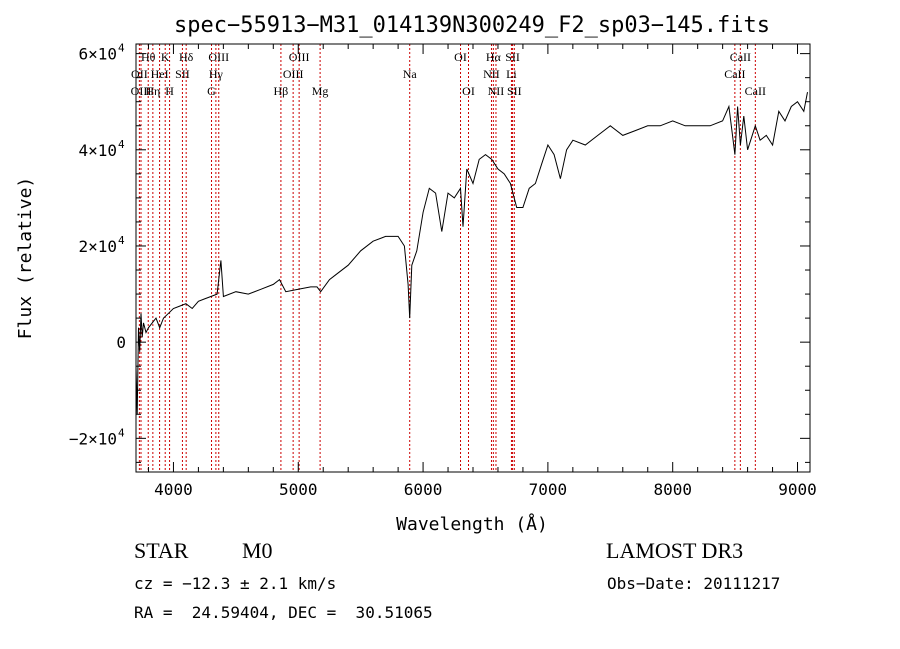 The image size is (900, 649). Describe the element at coordinates (97, 150) in the screenshot. I see `y-tick-label-3: 4×10` at that location.